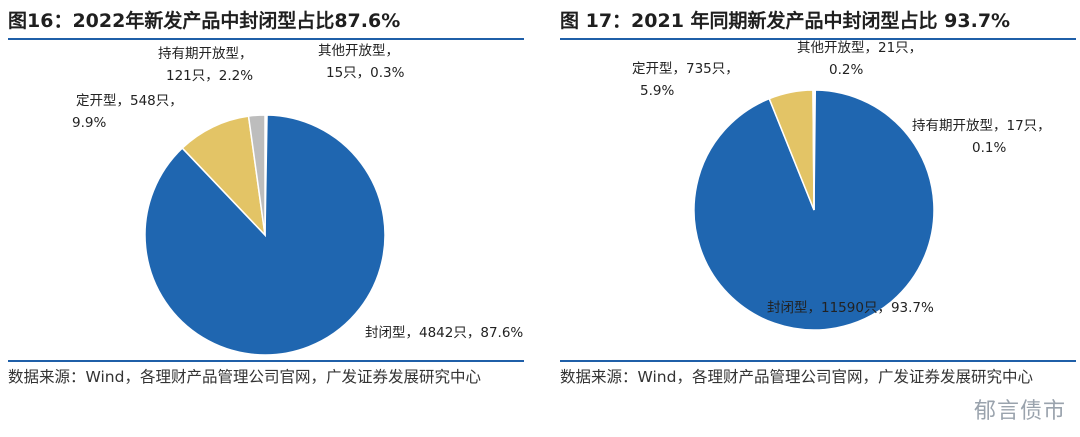 The image size is (1080, 437). What do you see at coordinates (205, 65) in the screenshot?
I see `pie-slice-label: 持有期开放型， 121只，2.2%` at bounding box center [205, 65].